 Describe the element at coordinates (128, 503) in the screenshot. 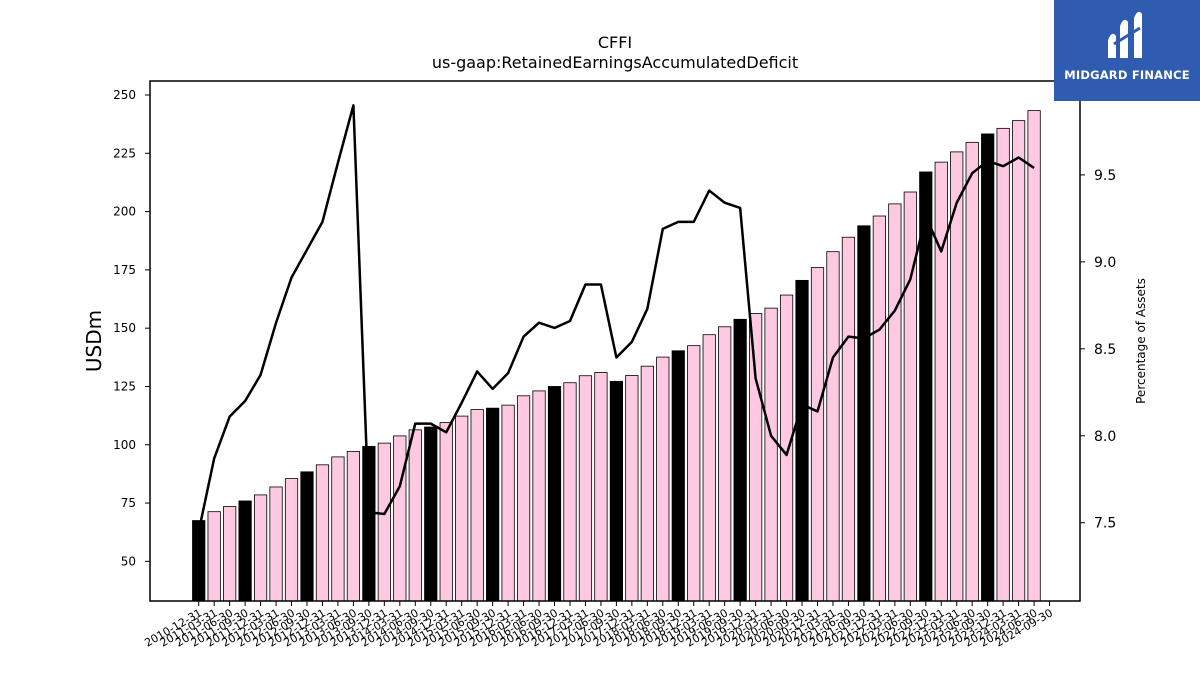

I see `y-tick-label: 75` at that location.